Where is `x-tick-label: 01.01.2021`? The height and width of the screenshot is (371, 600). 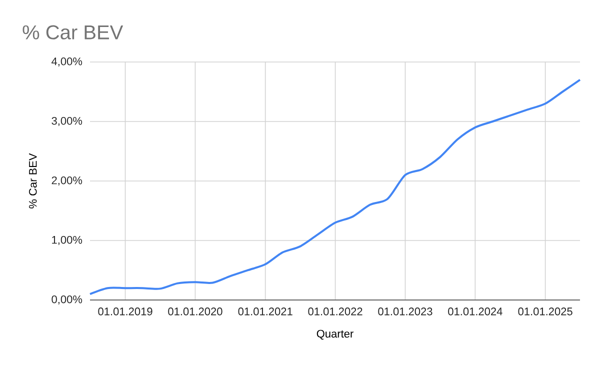
x-tick-label: 01.01.2021 is located at coordinates (265, 312).